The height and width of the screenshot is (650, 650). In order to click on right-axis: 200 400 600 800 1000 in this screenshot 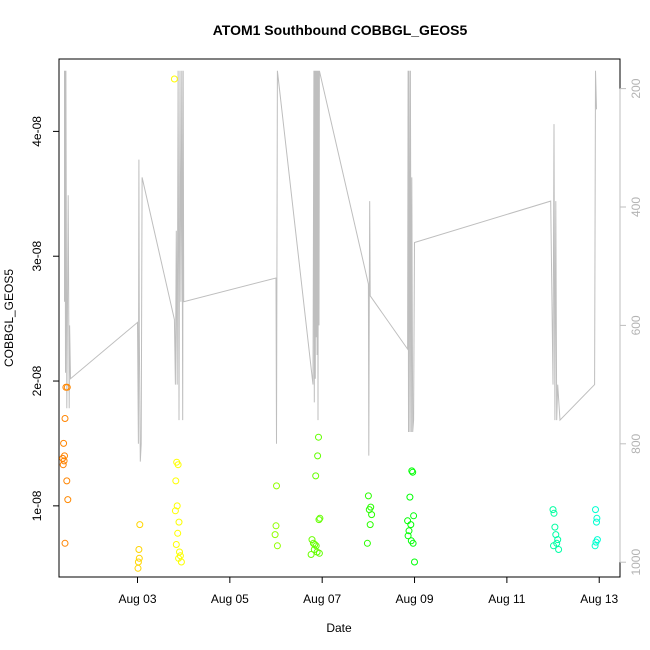, I will do `click(631, 327)`.